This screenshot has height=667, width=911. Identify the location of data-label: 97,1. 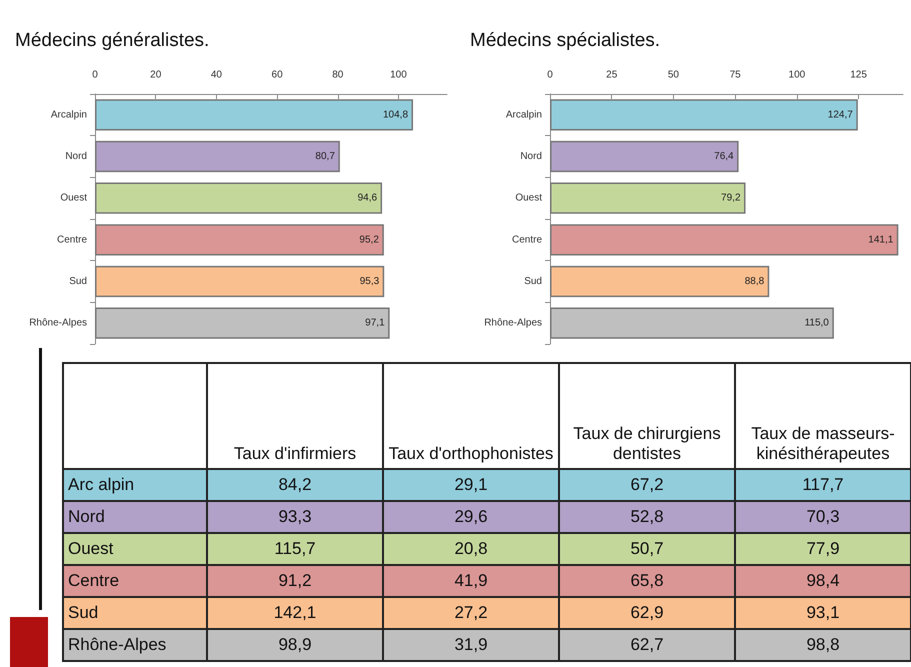
(375, 323).